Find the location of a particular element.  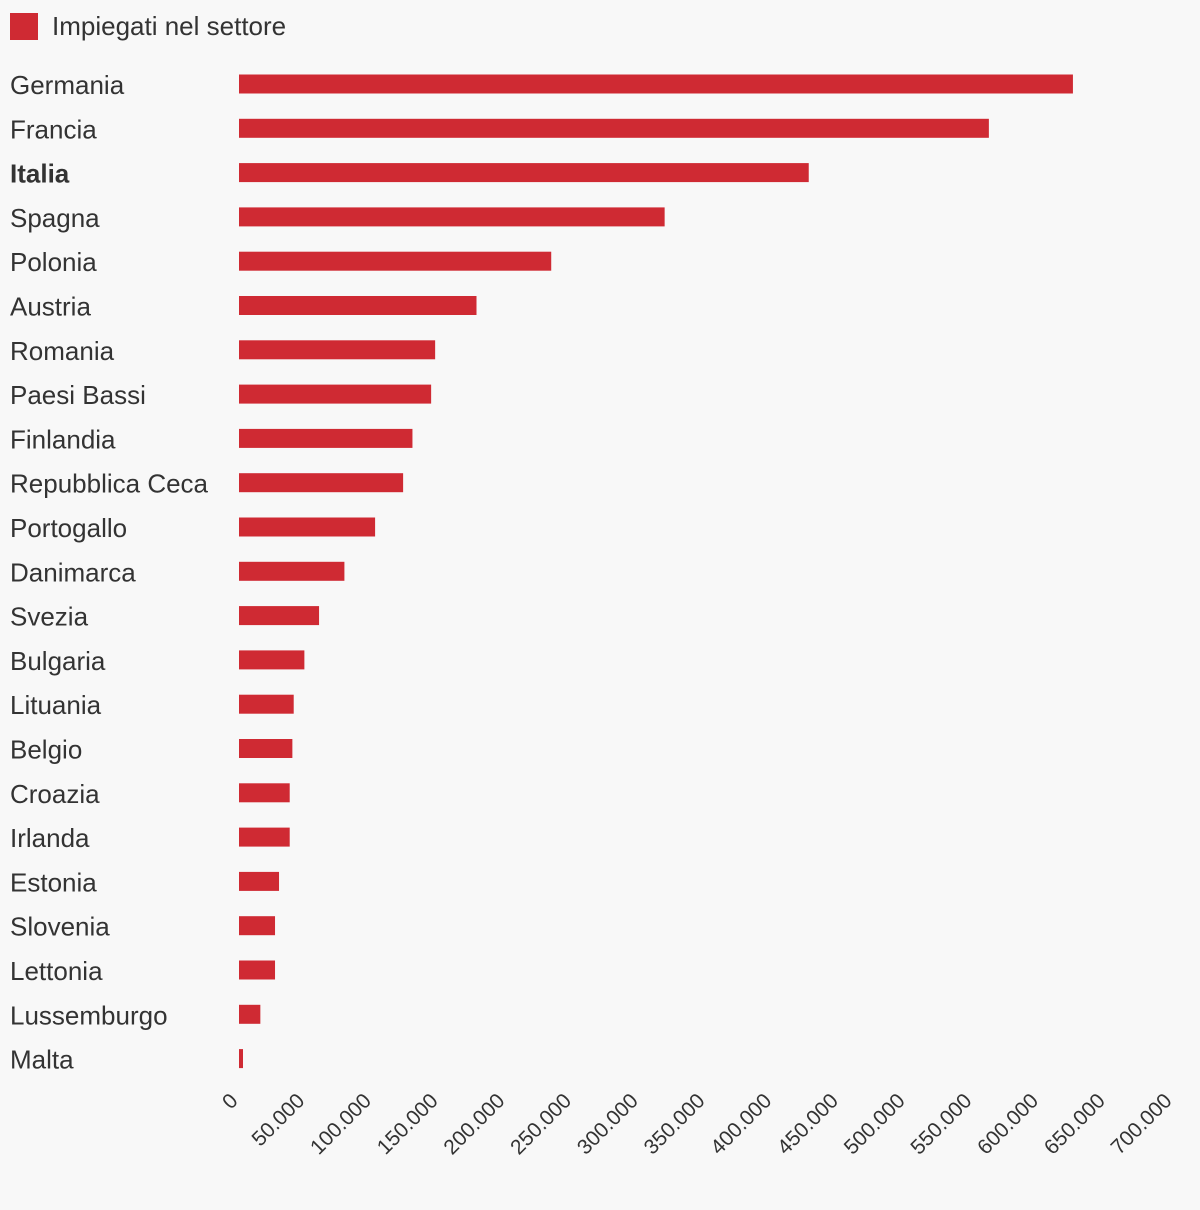

category-label-lituania: Lituania is located at coordinates (56, 705).